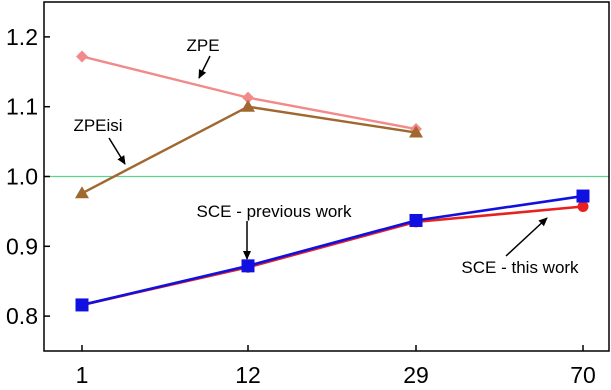  I want to click on annotation-arrow-sce_this, so click(526, 237).